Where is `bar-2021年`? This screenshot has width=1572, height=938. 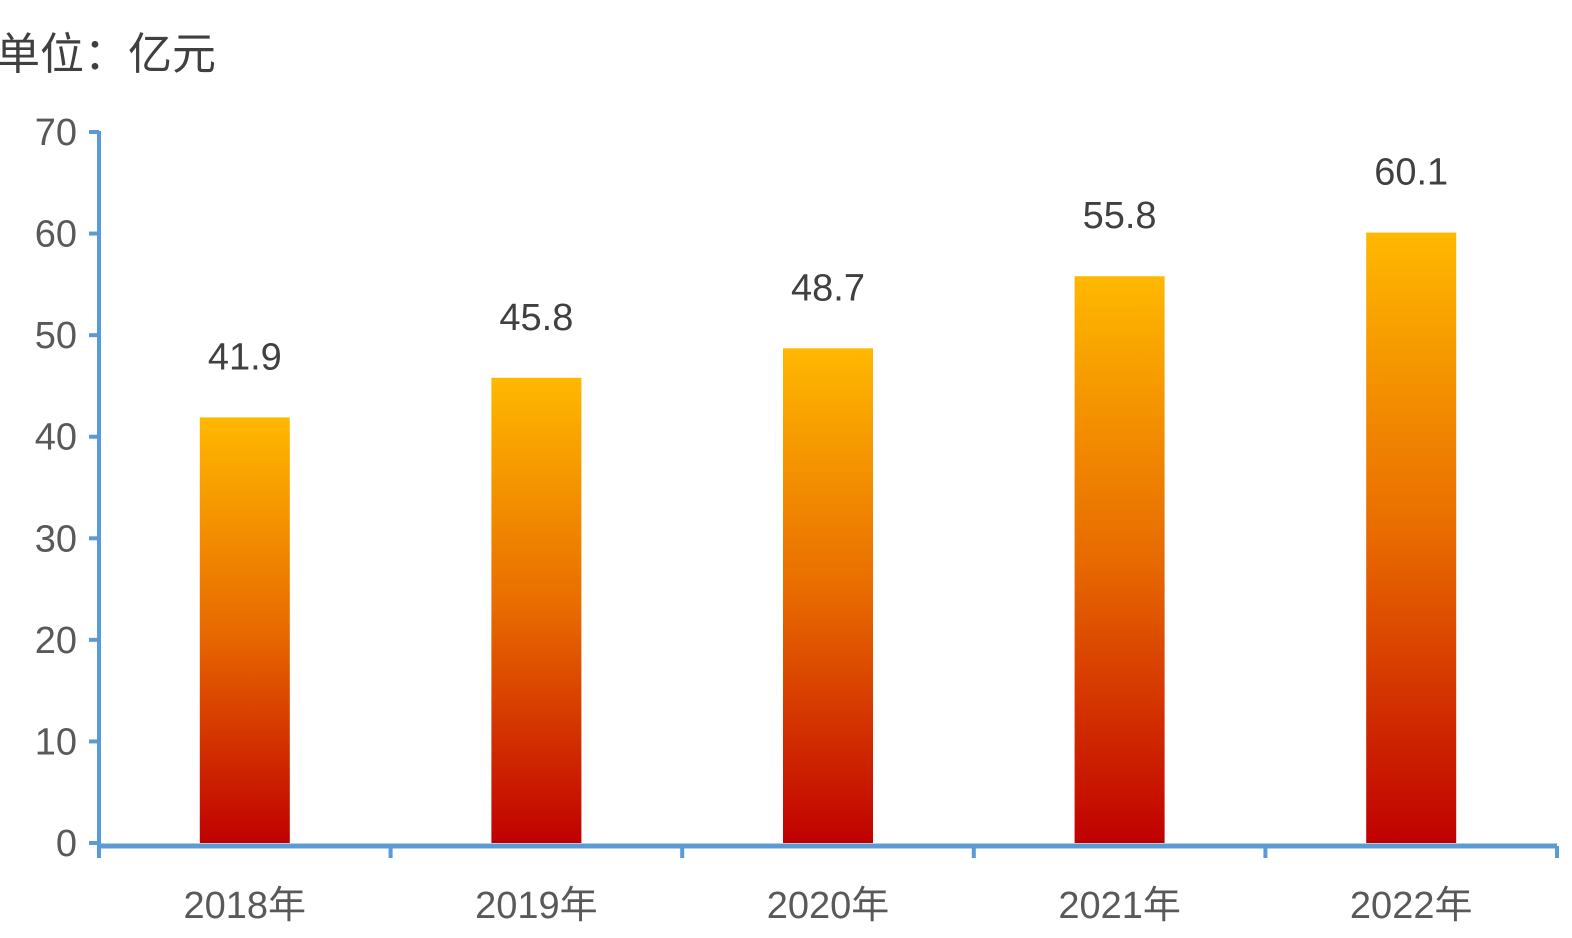
bar-2021年 is located at coordinates (1119, 559).